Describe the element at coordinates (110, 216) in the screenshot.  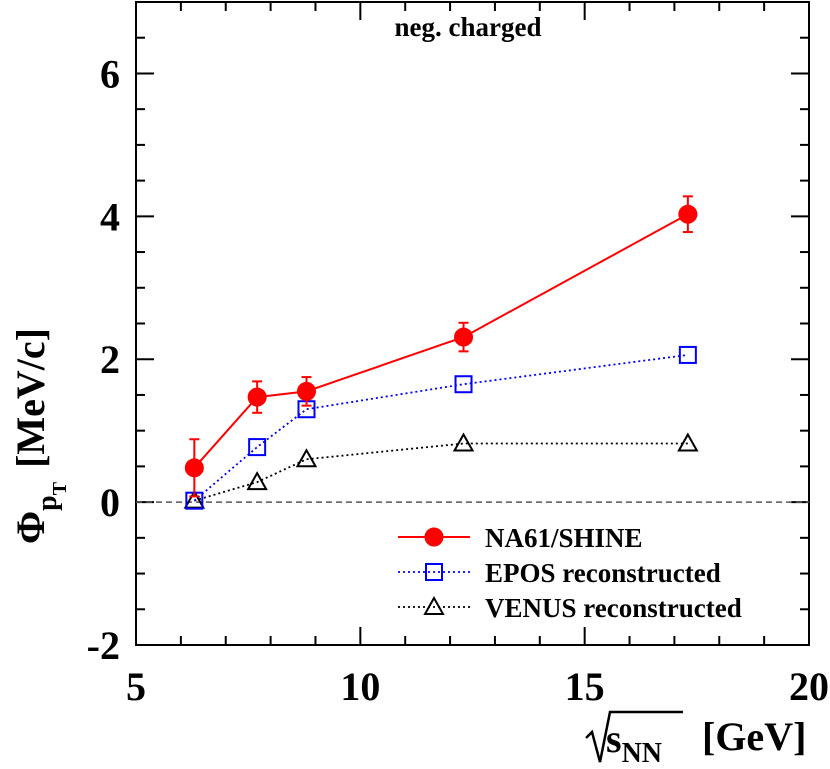
I see `y-tick-label: 4` at that location.